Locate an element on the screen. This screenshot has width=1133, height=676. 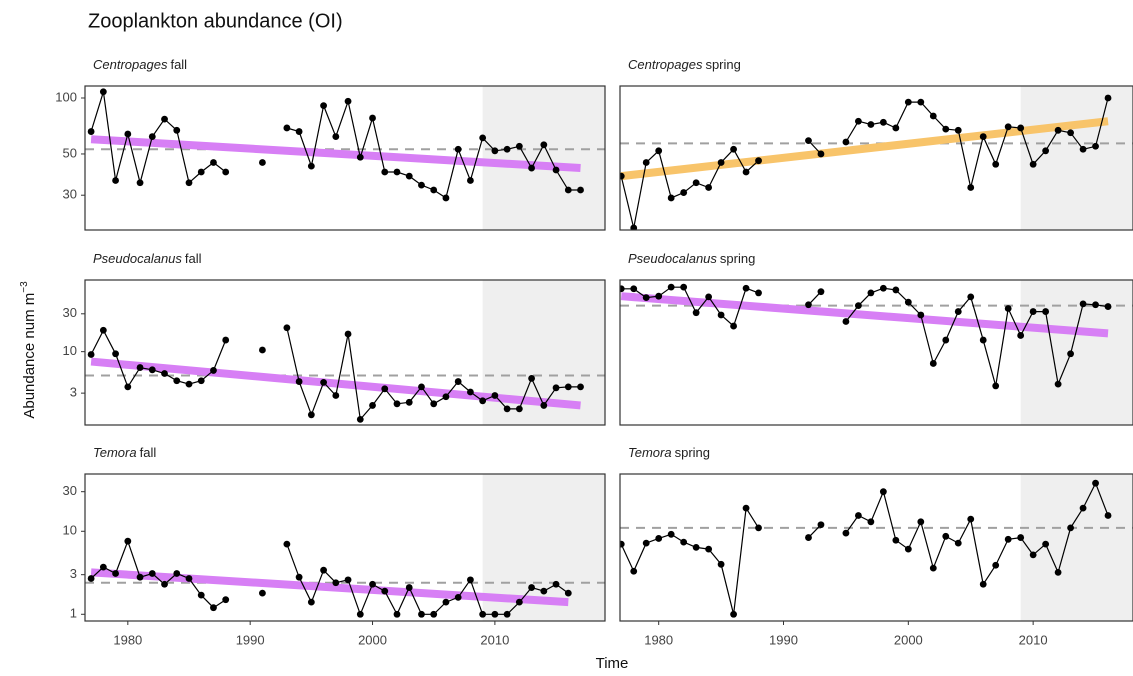
y-tick-label: 30 is located at coordinates (70, 194).